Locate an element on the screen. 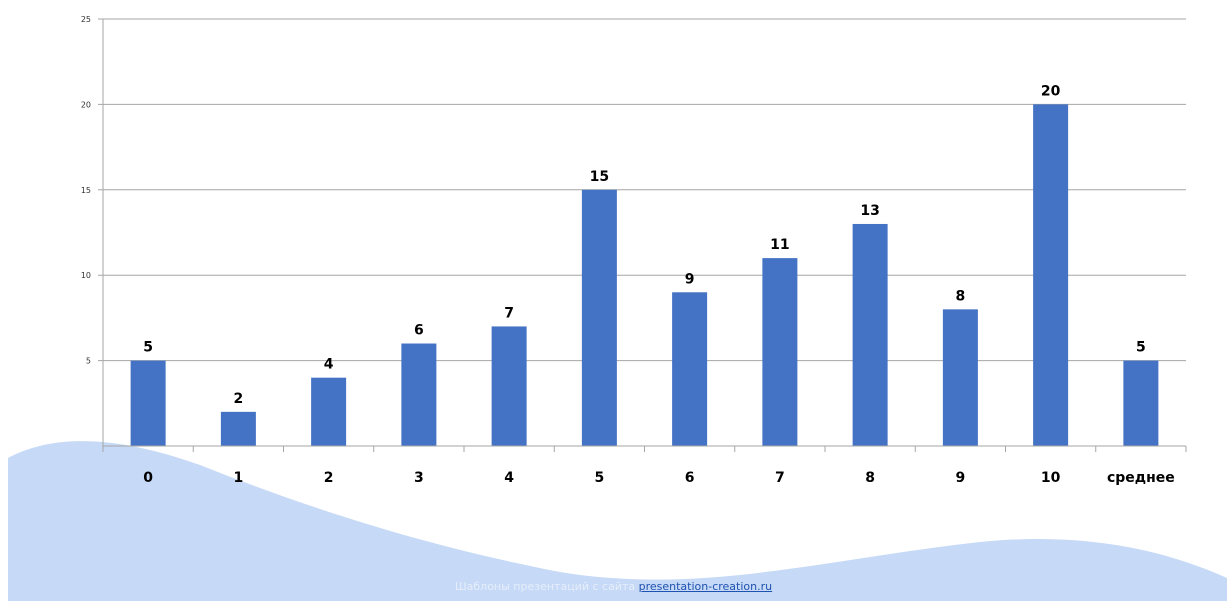 Image resolution: width=1227 pixels, height=601 pixels. data-label: 8 is located at coordinates (961, 296).